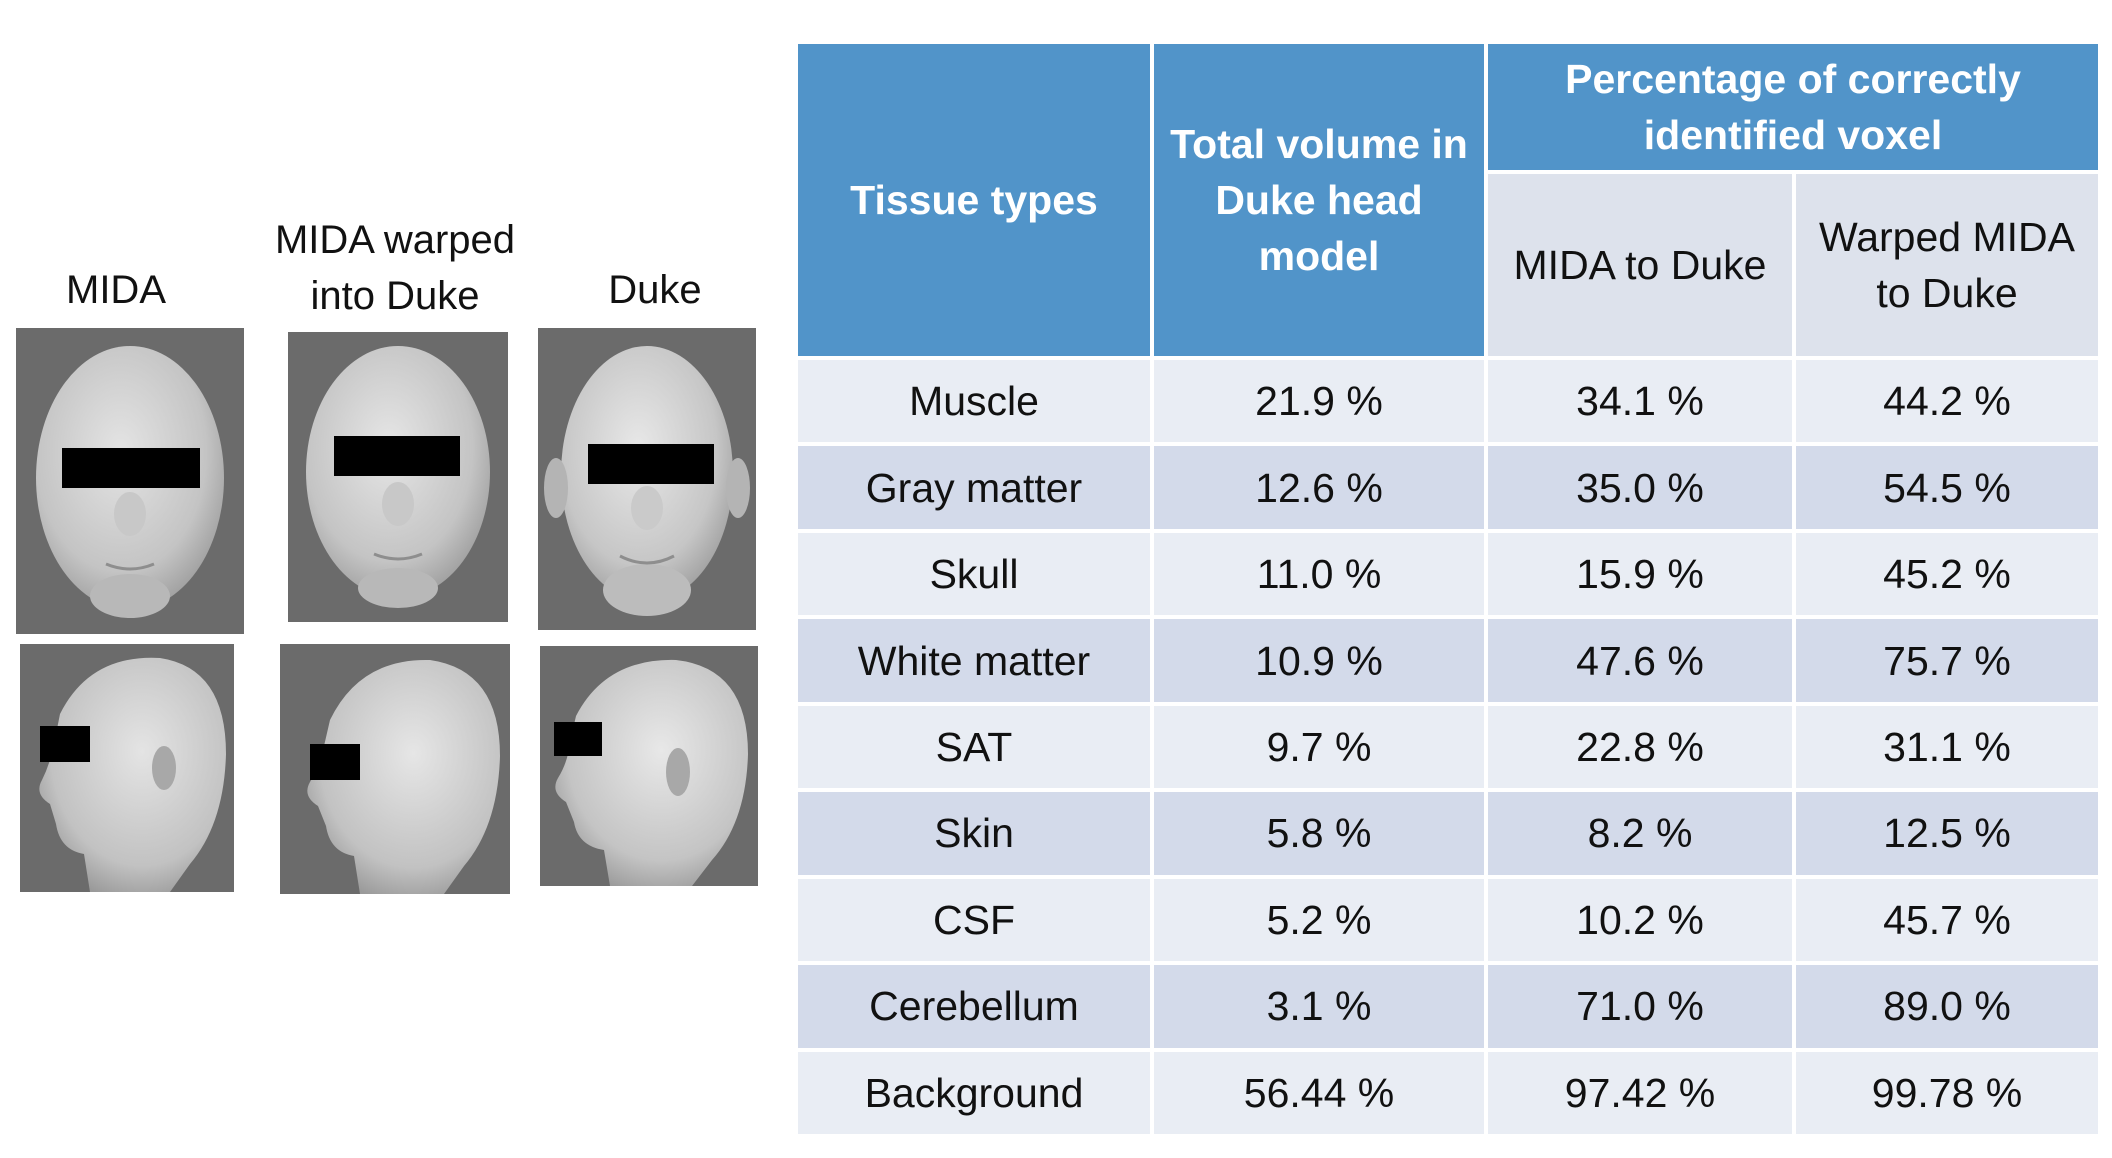 The height and width of the screenshot is (1158, 2112). What do you see at coordinates (1640, 265) in the screenshot?
I see `header-mida-to-duke: MIDA to Duke` at bounding box center [1640, 265].